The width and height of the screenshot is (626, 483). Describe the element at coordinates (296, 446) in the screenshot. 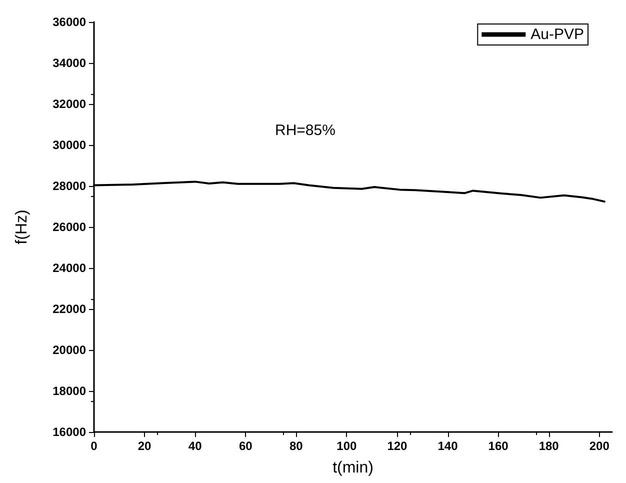

I see `x-tick-label: 80` at that location.